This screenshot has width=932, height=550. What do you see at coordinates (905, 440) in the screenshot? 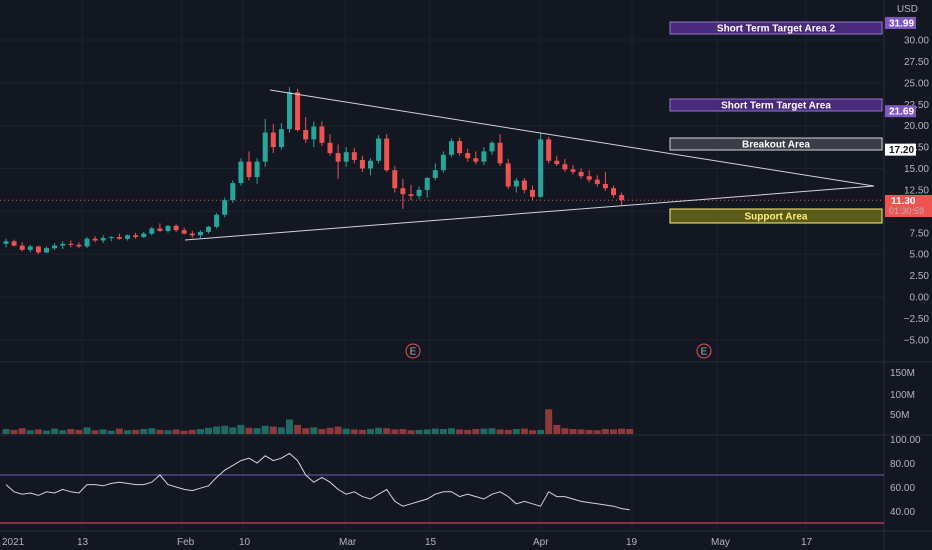
I see `rsi-tick-100: 100.00` at bounding box center [905, 440].